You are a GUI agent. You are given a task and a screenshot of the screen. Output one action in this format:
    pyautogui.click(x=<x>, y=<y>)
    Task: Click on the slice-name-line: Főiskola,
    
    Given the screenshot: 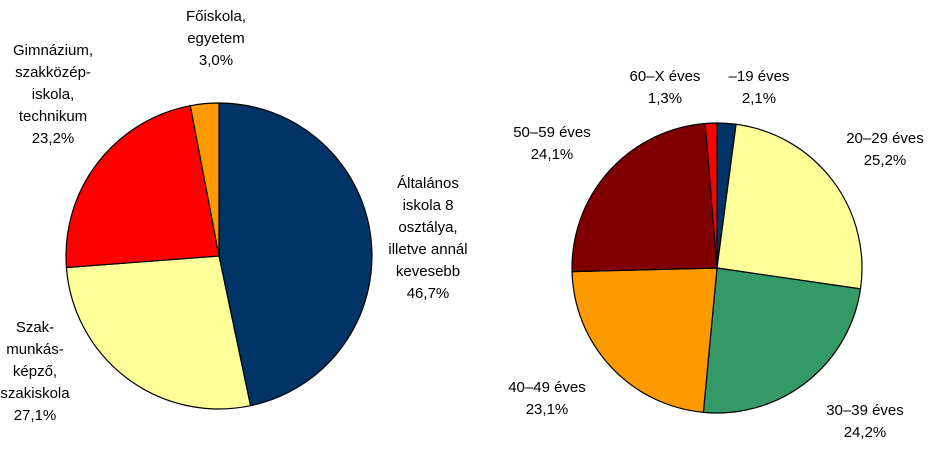 What is the action you would take?
    pyautogui.click(x=216, y=16)
    